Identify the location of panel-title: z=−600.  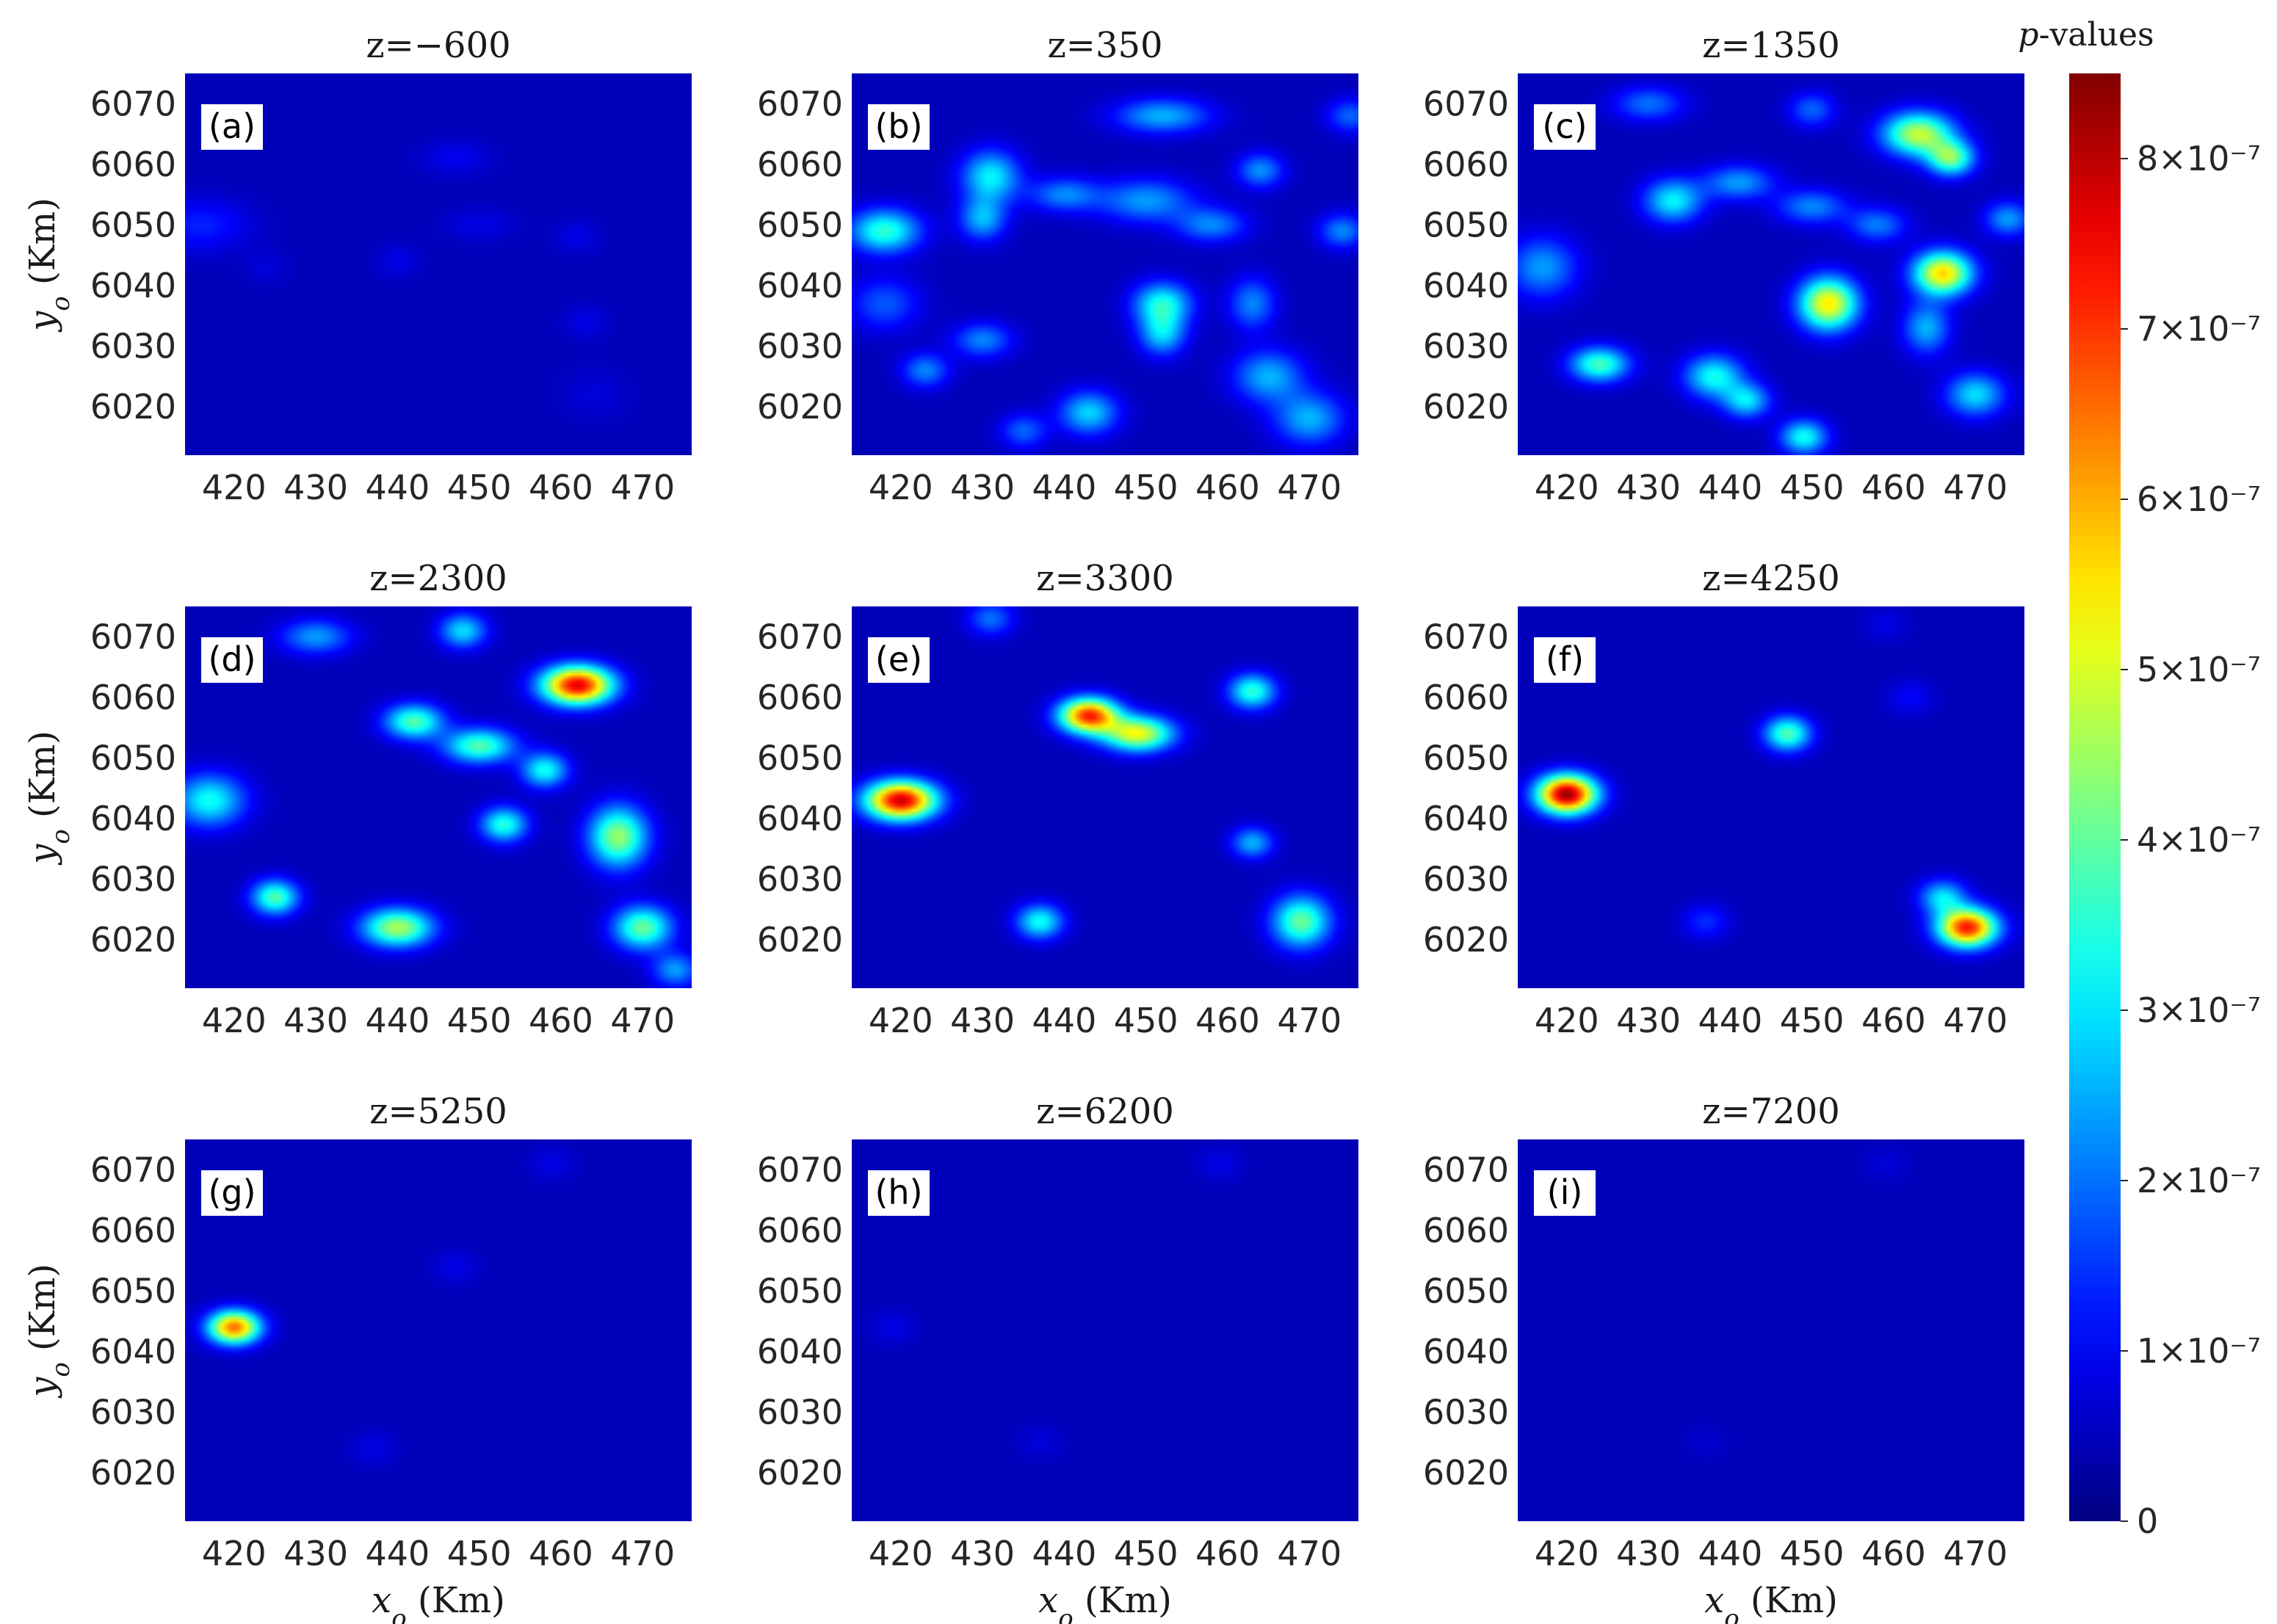
(438, 45).